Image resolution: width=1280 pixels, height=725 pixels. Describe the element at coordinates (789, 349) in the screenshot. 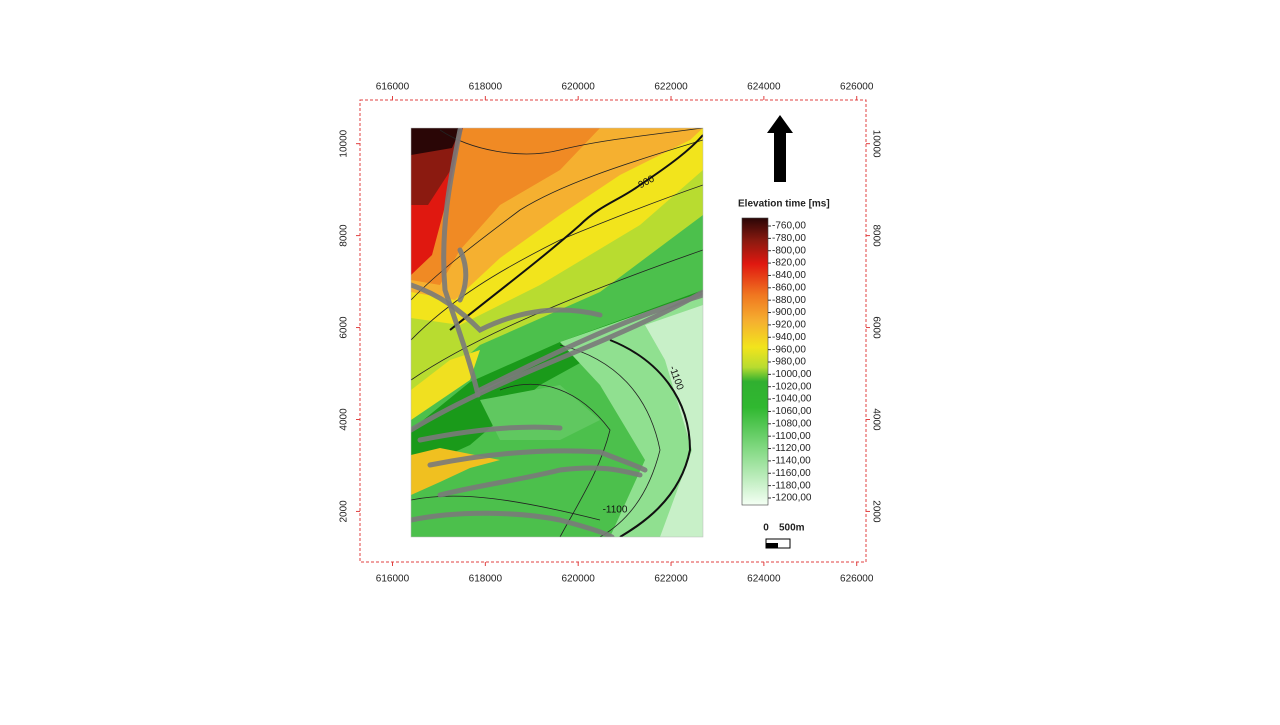

I see `colorbar-label: -960,00` at that location.